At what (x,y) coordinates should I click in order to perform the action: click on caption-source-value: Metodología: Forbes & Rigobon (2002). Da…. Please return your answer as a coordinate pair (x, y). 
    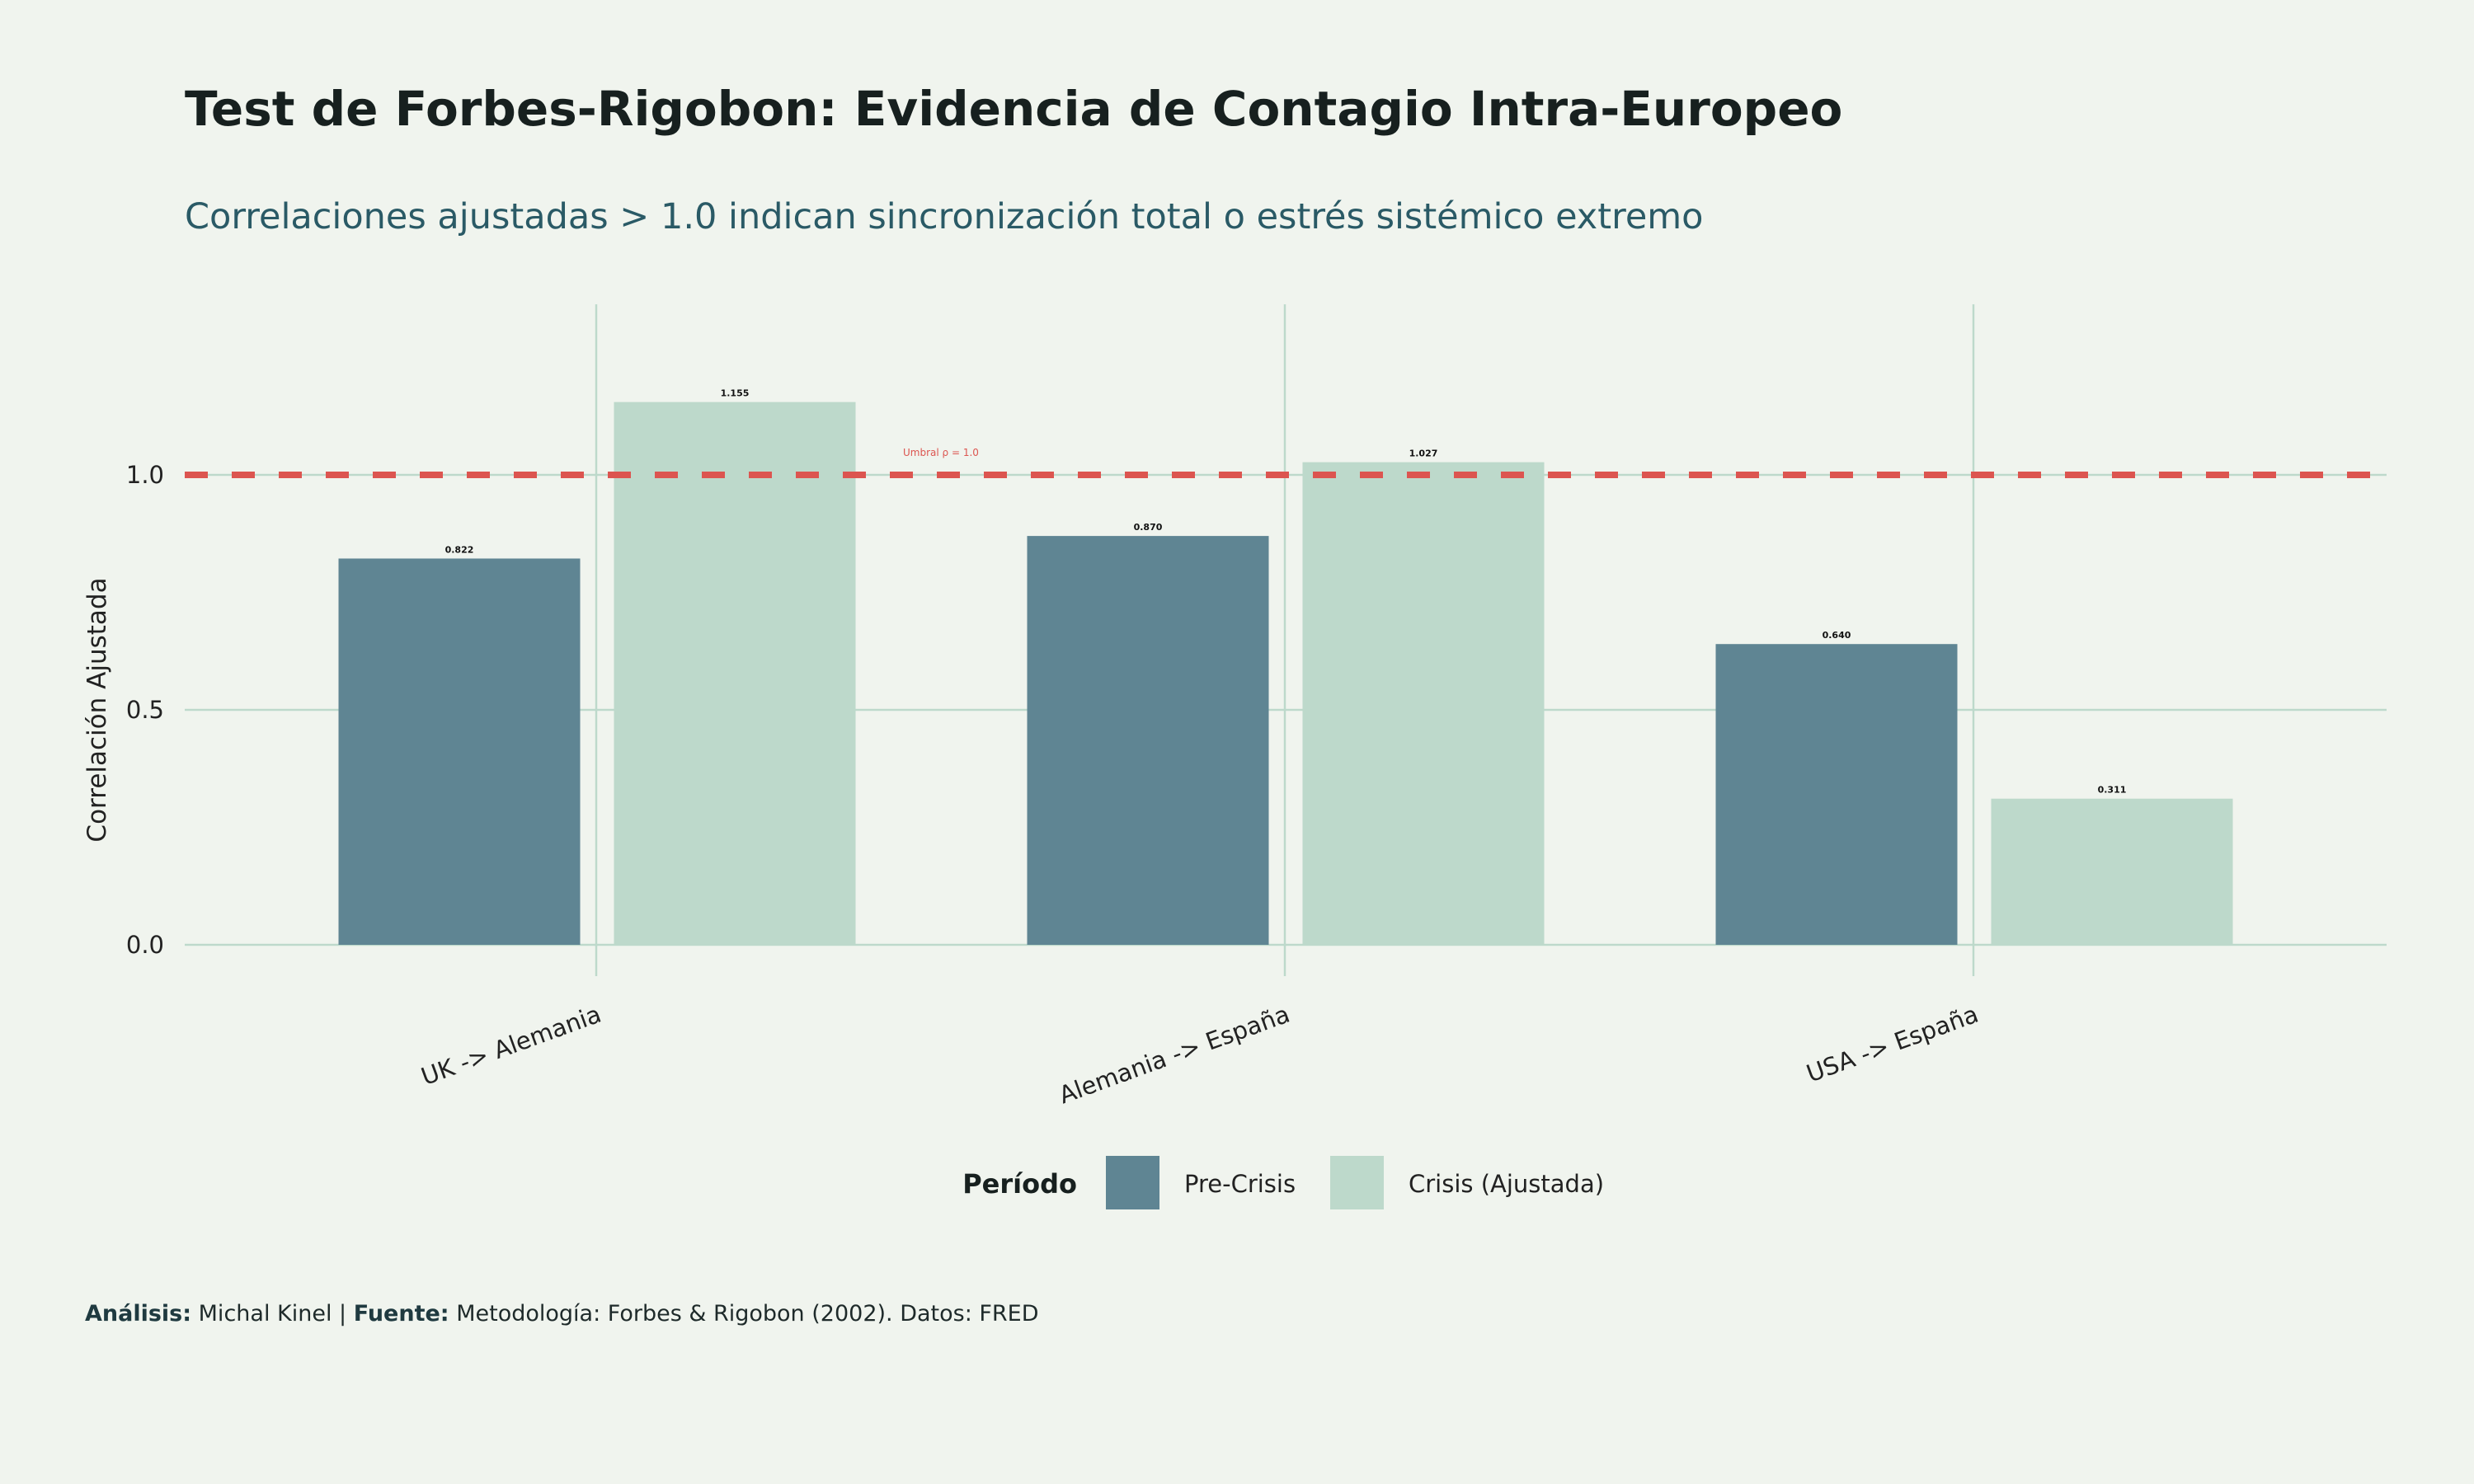
    Looking at the image, I should click on (747, 1314).